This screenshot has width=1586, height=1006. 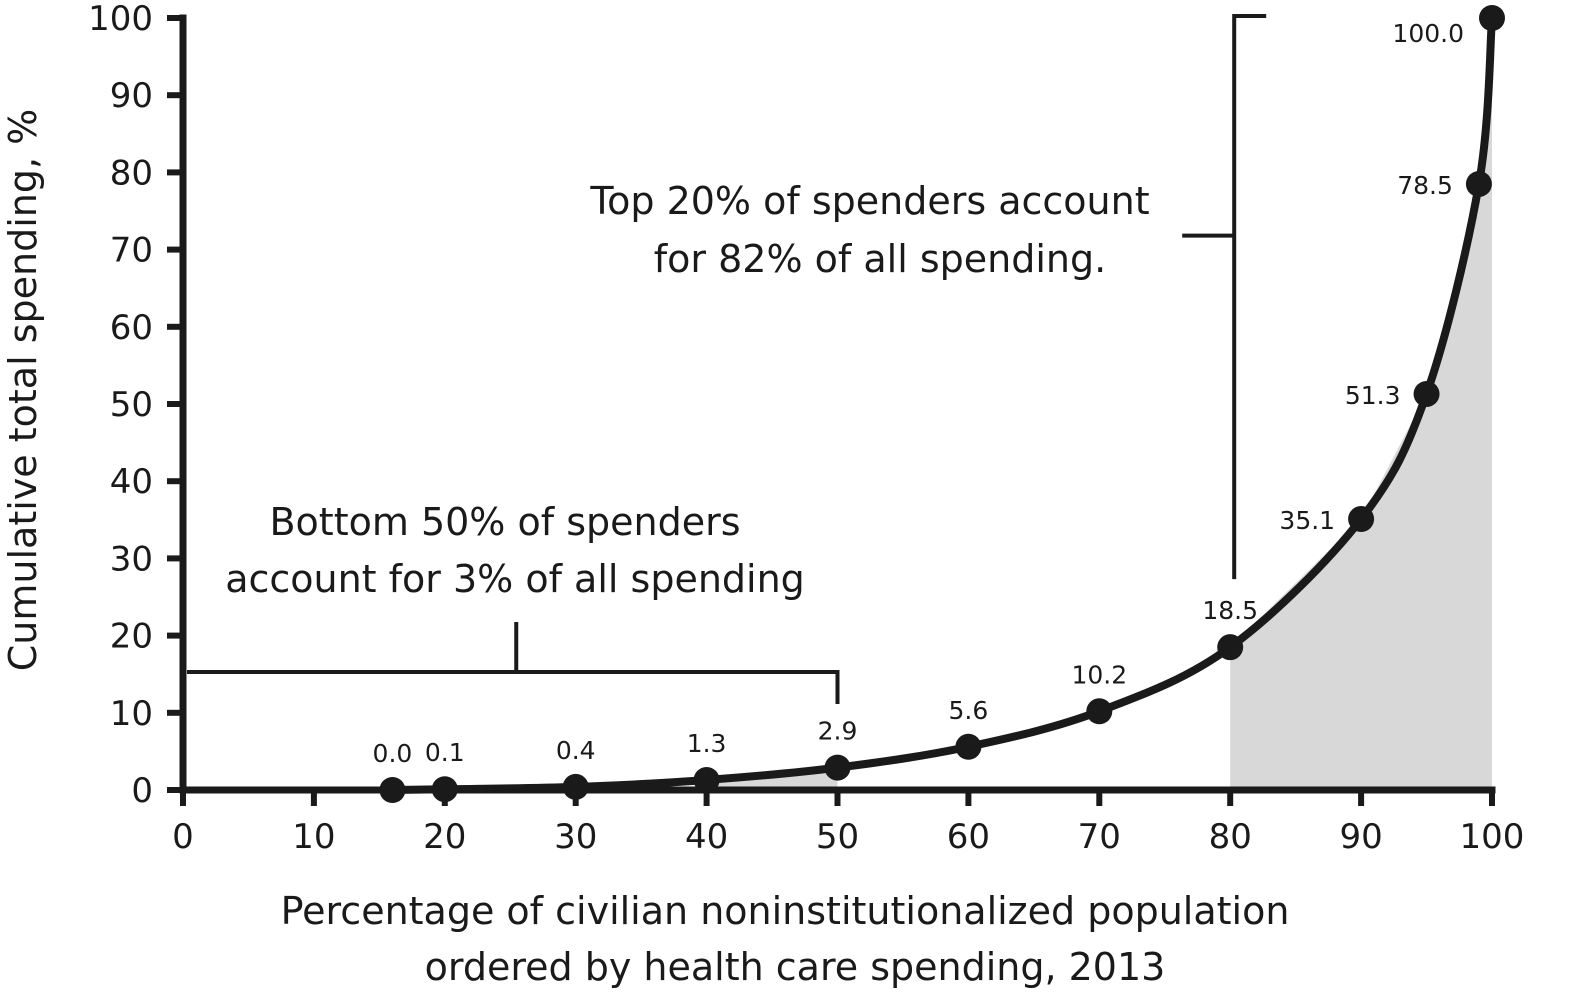 I want to click on x-tick-label-50: 50, so click(x=837, y=837).